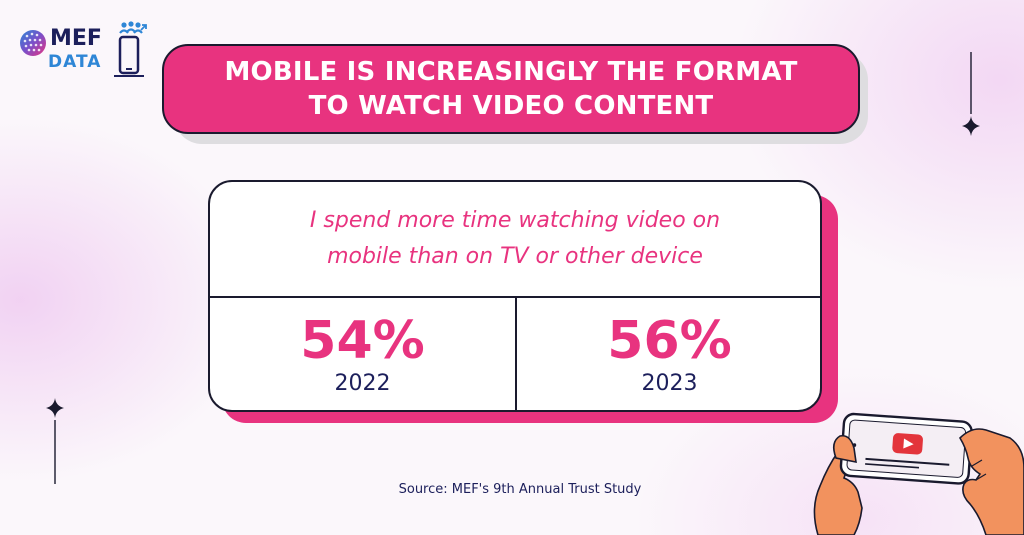 The width and height of the screenshot is (1024, 535). I want to click on hands-holding-phone-illustration, so click(918, 473).